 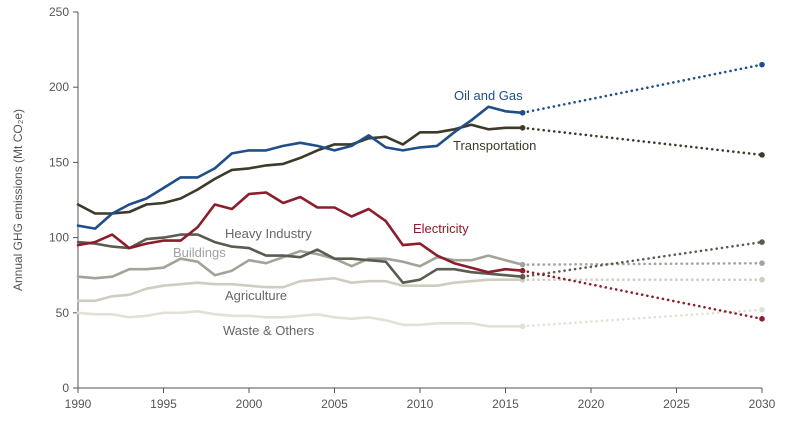 I want to click on projection-line-buildings, so click(x=642, y=263).